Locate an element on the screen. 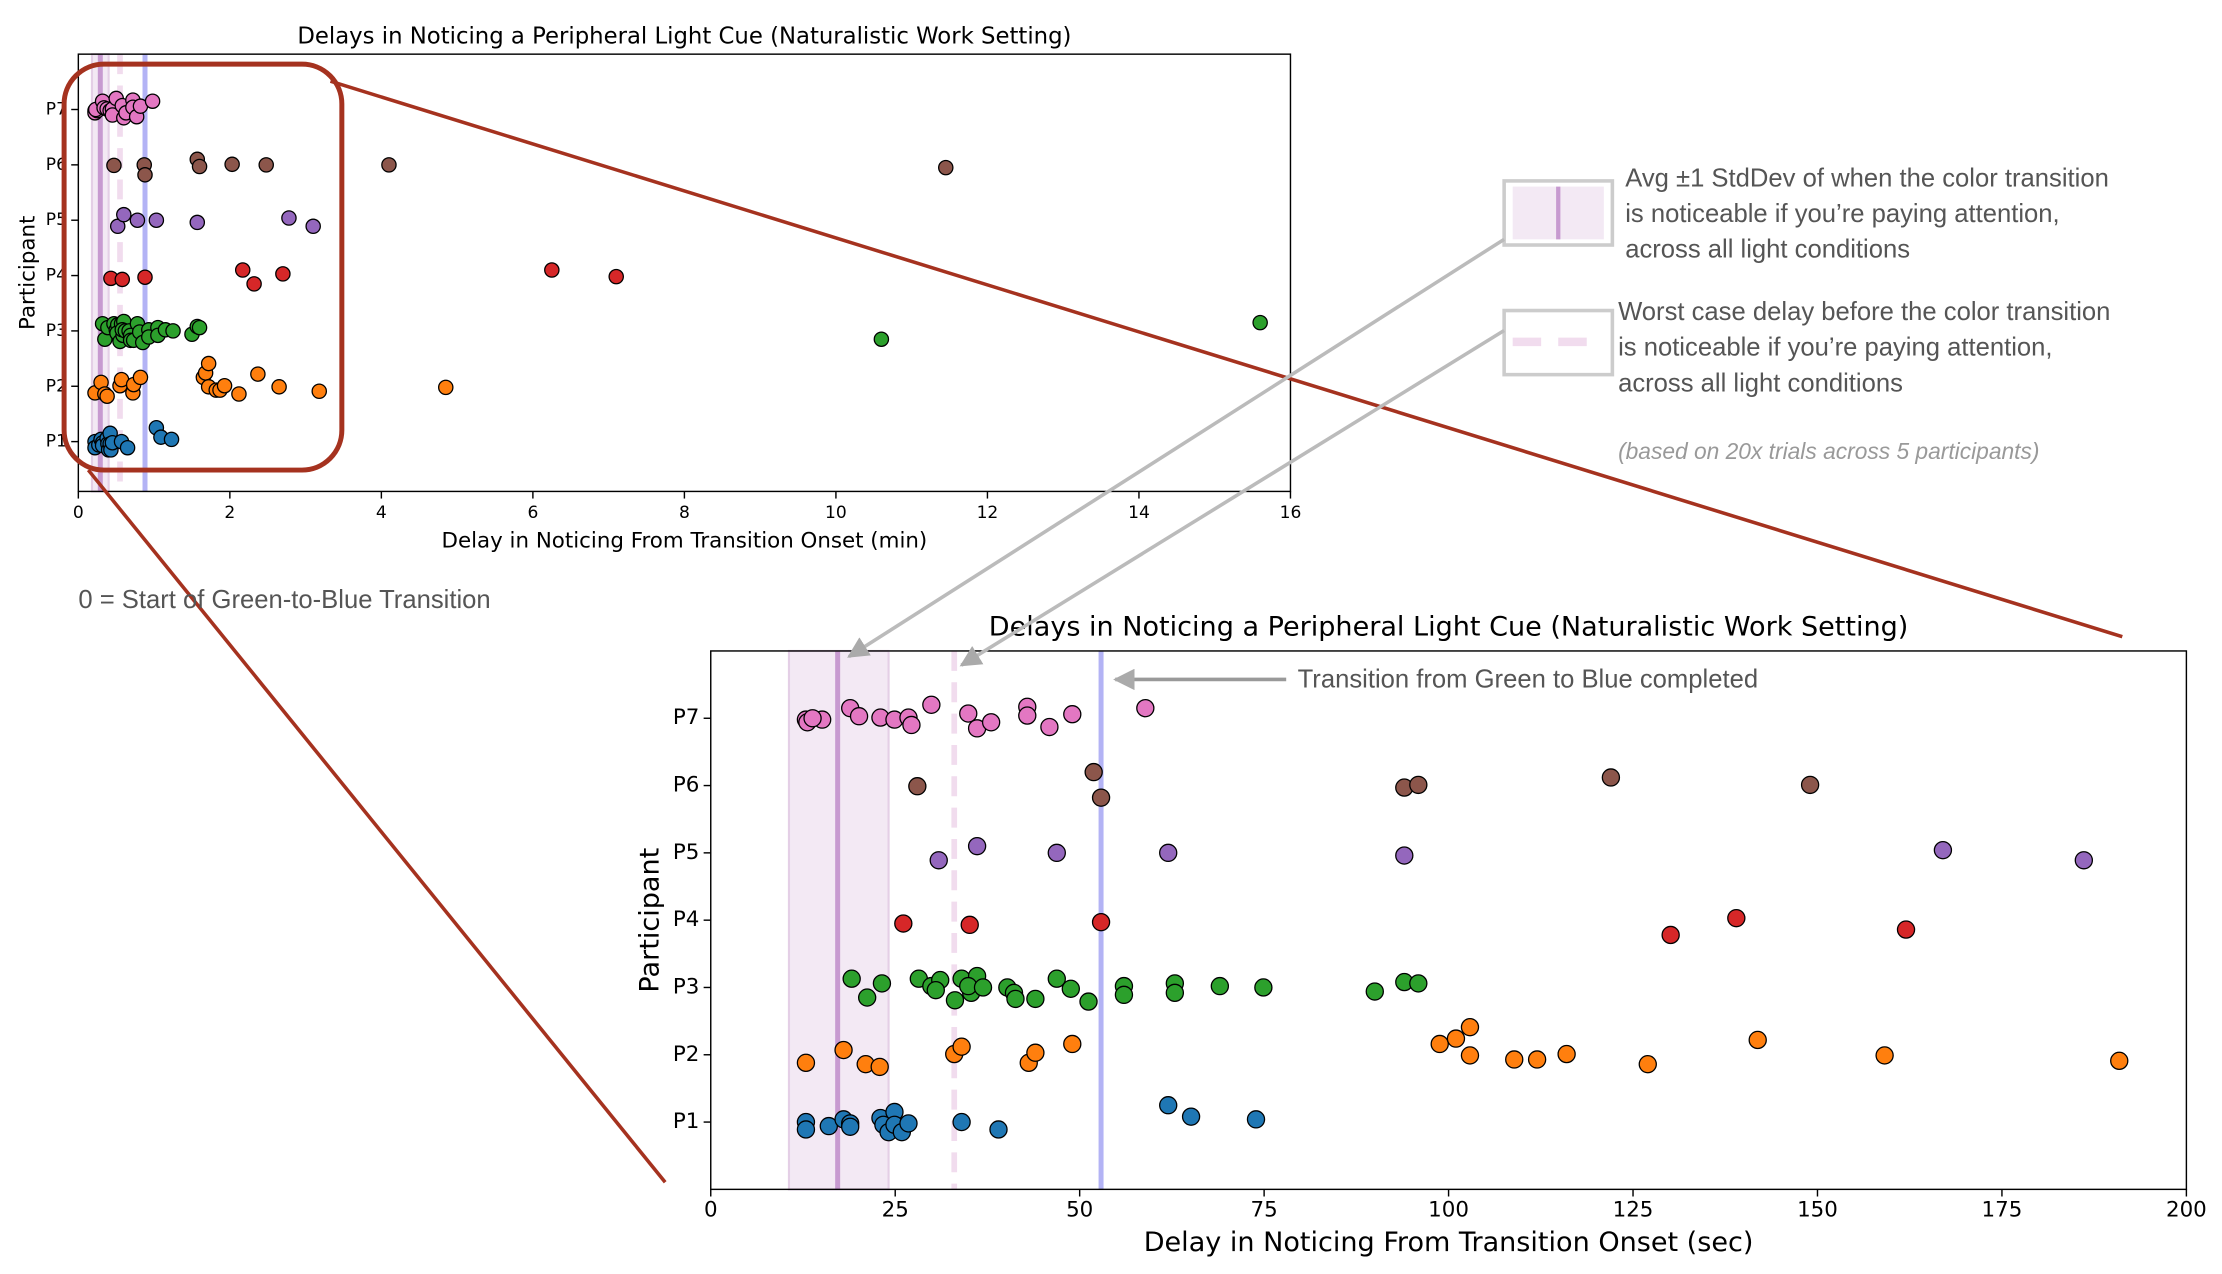 This screenshot has height=1274, width=2222. completed-note: Transition from Green to Blue completed is located at coordinates (1528, 680).